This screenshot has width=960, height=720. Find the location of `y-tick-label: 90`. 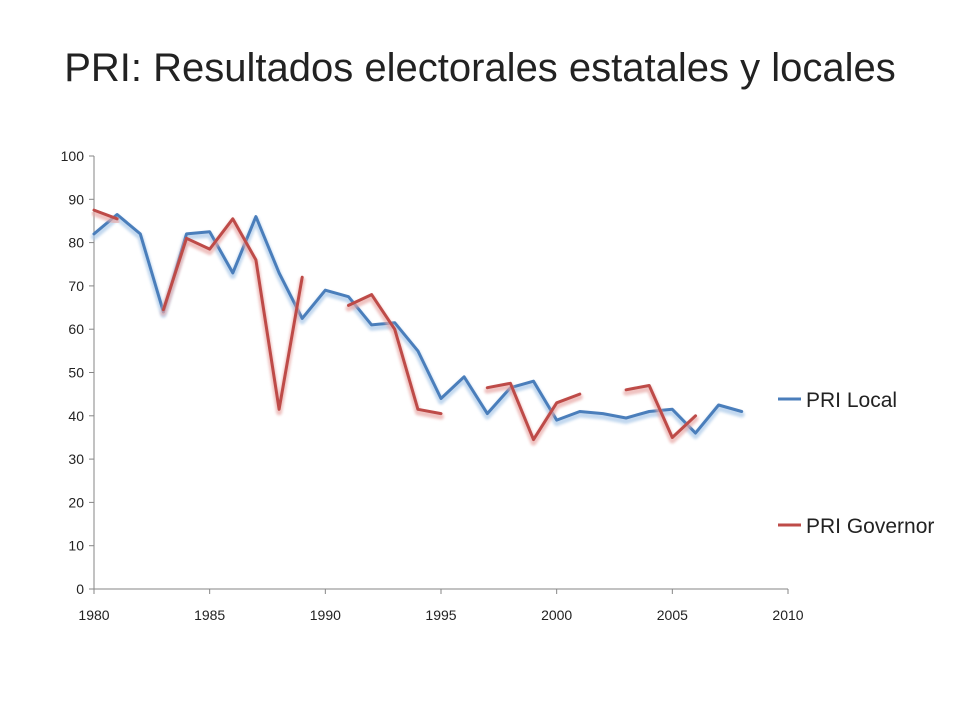

y-tick-label: 90 is located at coordinates (76, 199).